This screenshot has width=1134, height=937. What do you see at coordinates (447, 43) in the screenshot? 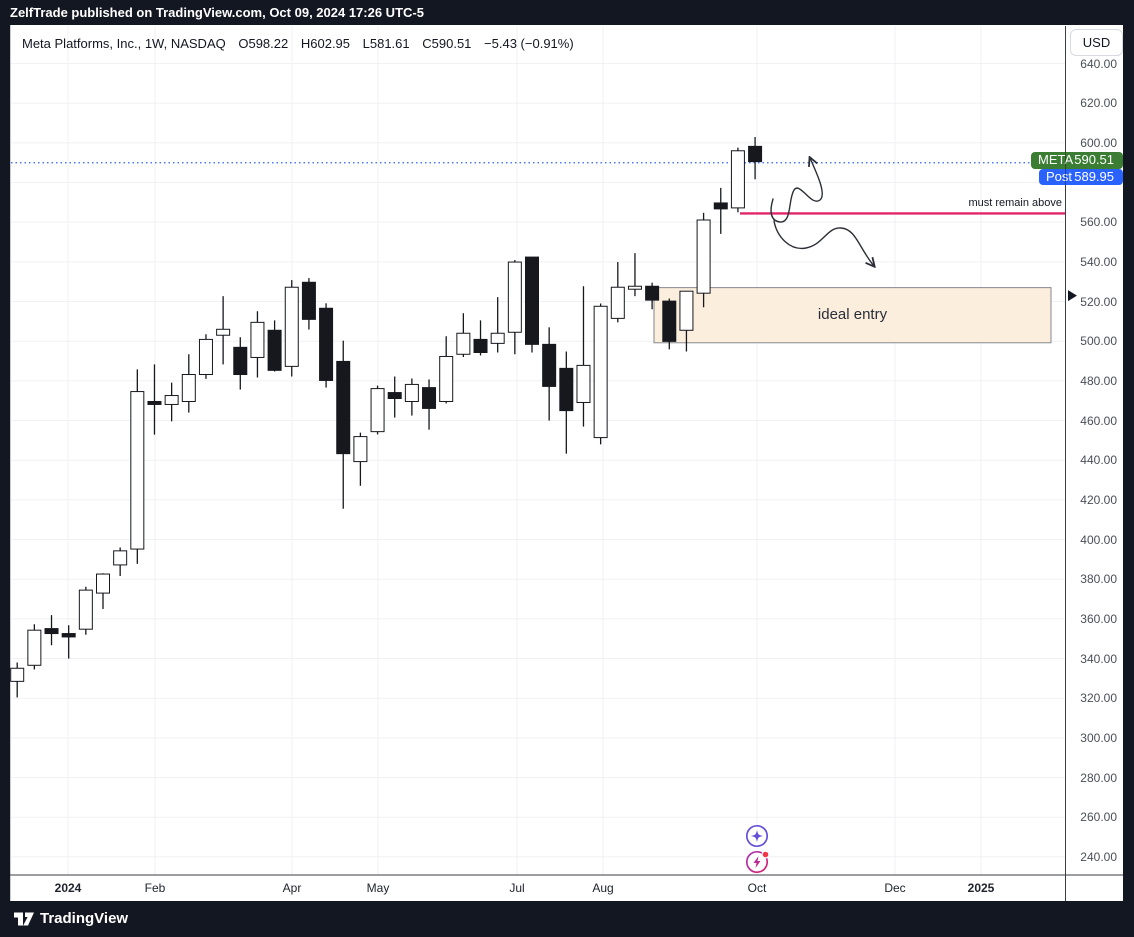
I see `close-value: C590.51` at bounding box center [447, 43].